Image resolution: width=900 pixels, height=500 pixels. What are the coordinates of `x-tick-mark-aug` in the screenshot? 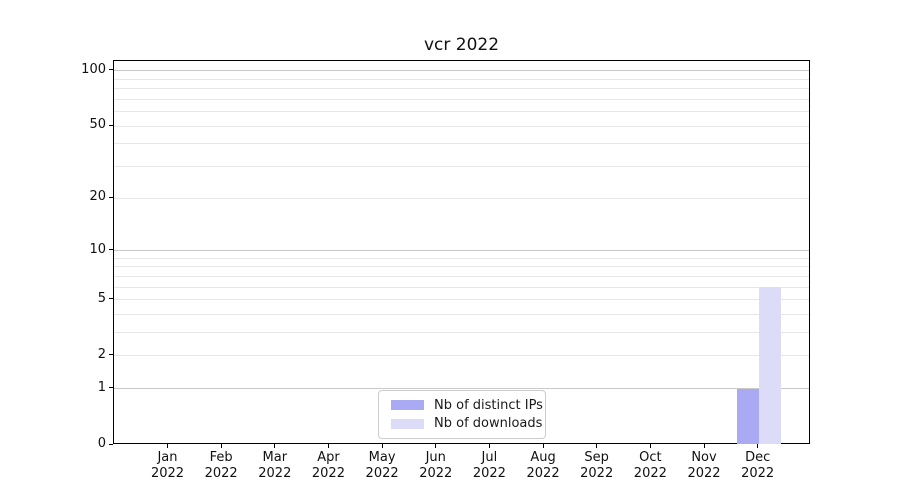 It's located at (543, 446).